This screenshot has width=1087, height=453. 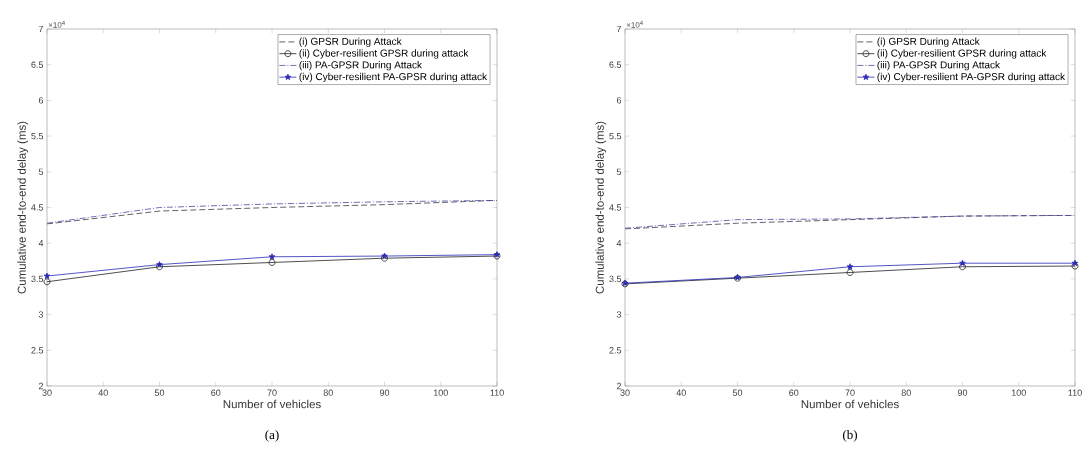 What do you see at coordinates (850, 435) in the screenshot?
I see `text: (b)` at bounding box center [850, 435].